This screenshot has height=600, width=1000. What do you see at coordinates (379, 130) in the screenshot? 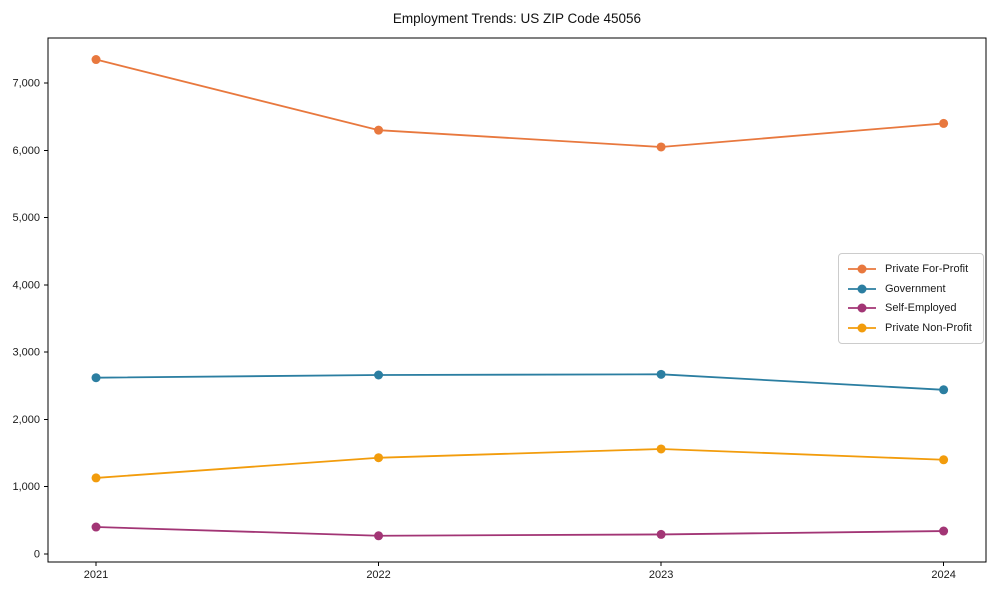
I see `data-point-private-for-profit-2022` at bounding box center [379, 130].